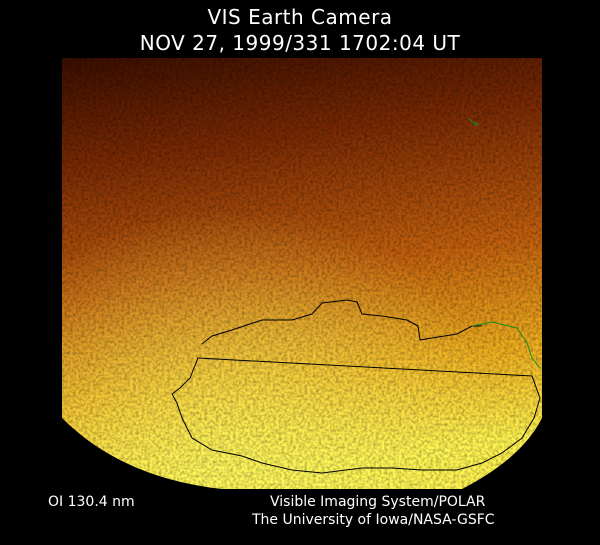  I want to click on earth-limb-shadow, so click(142, 453).